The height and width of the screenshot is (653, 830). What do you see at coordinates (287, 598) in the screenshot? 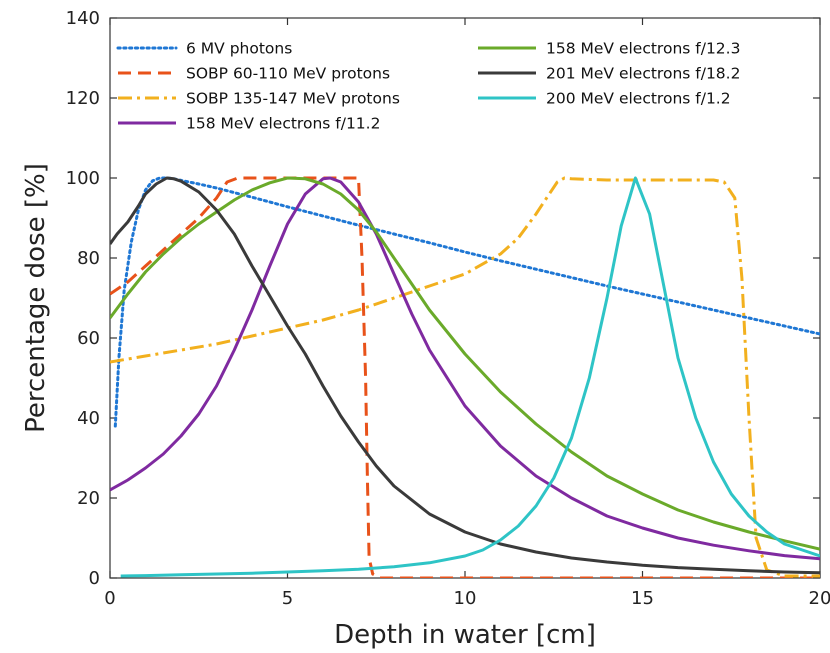
I see `x-tick-label: 5` at bounding box center [287, 598].